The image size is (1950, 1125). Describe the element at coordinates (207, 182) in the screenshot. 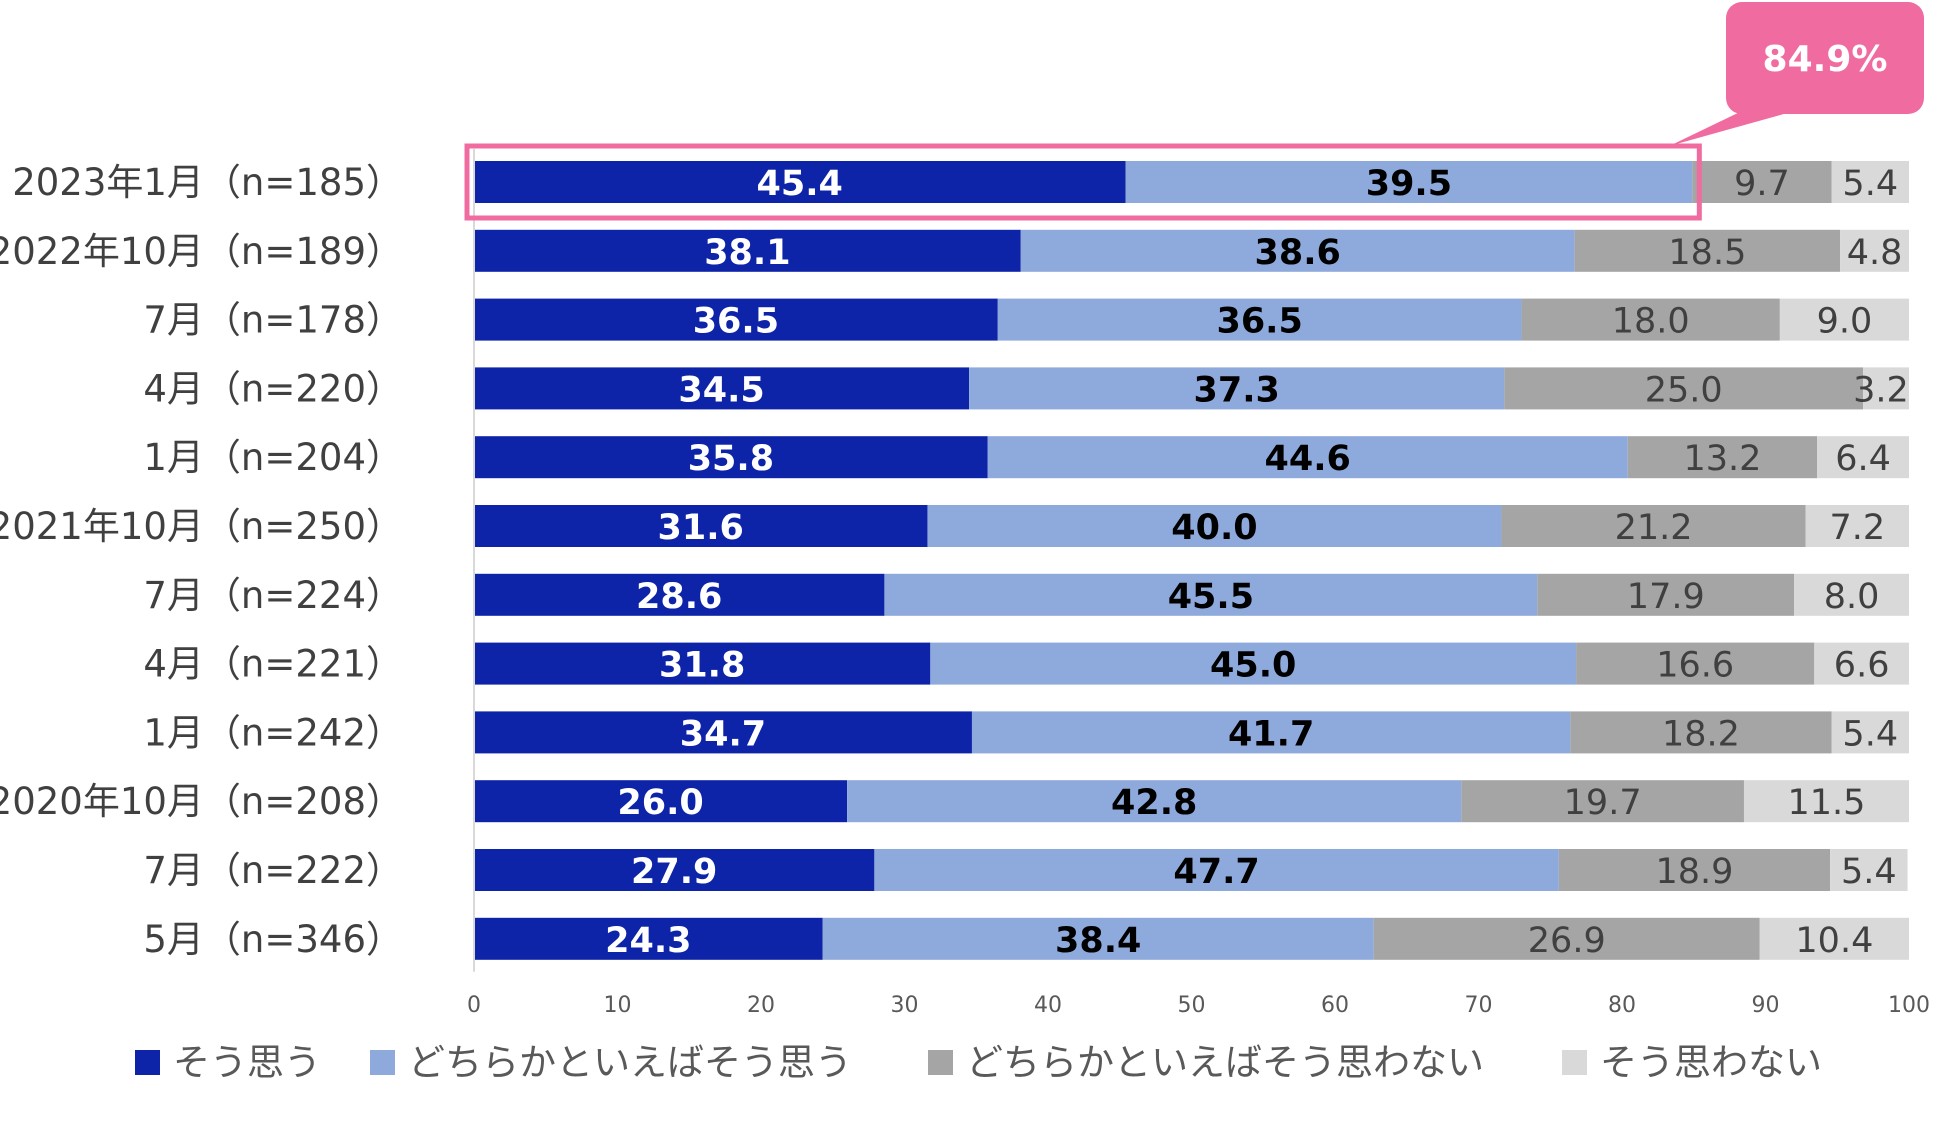

I see `category-label: 2023年1月（n=185）` at that location.